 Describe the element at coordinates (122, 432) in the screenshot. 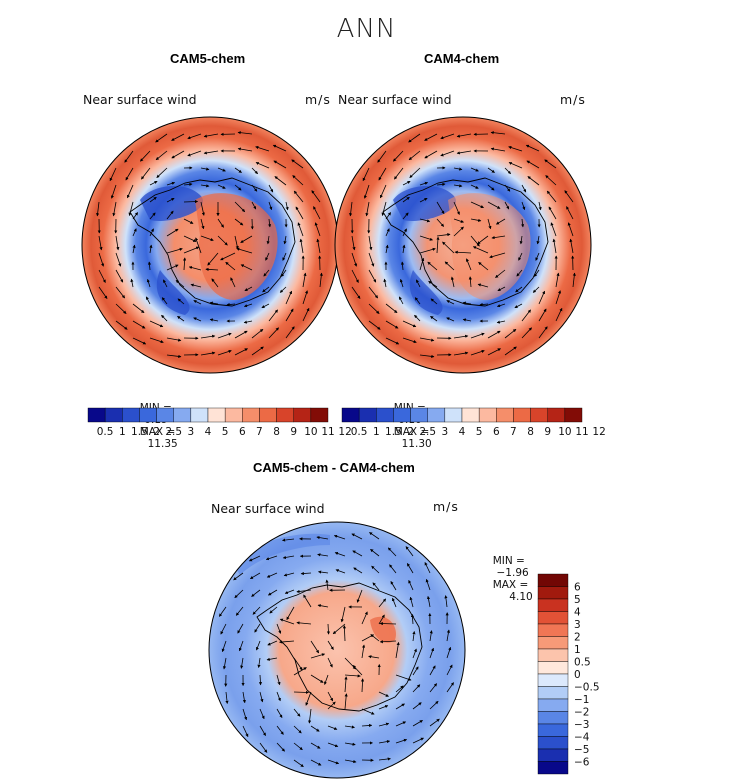

I see `colorbar-tick-label: 1` at that location.